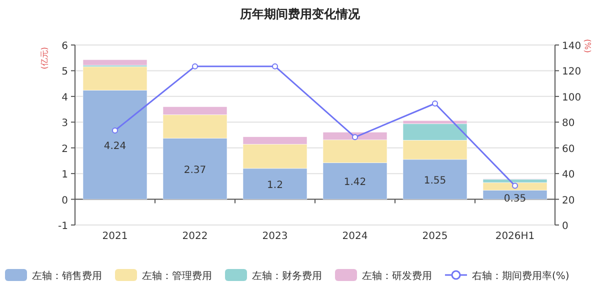 The height and width of the screenshot is (300, 600). What do you see at coordinates (65, 46) in the screenshot?
I see `y-tick-label: 6` at bounding box center [65, 46].